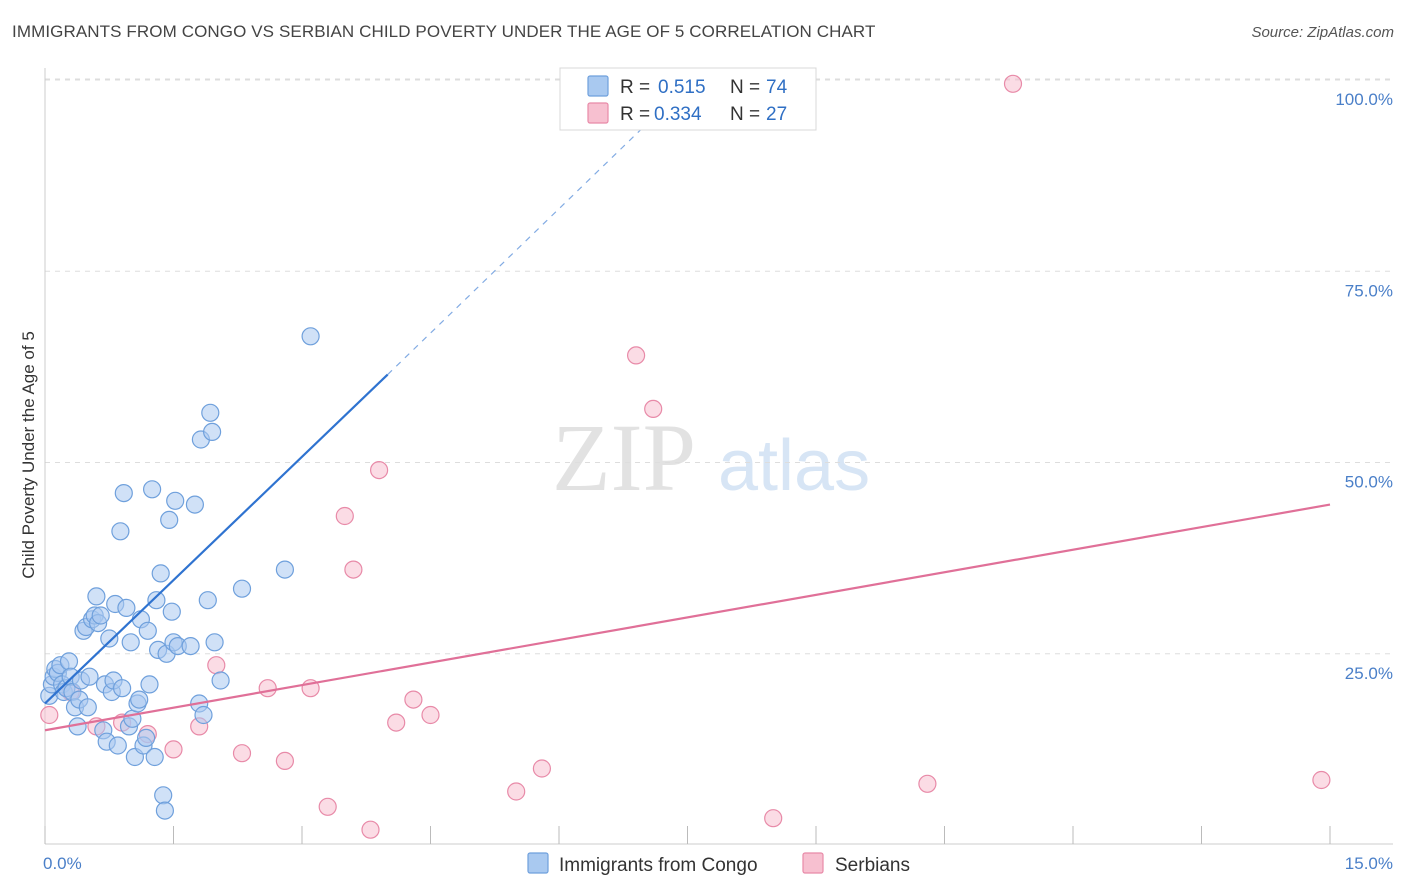 Image resolution: width=1406 pixels, height=892 pixels. I want to click on congo-points, so click(180, 573).